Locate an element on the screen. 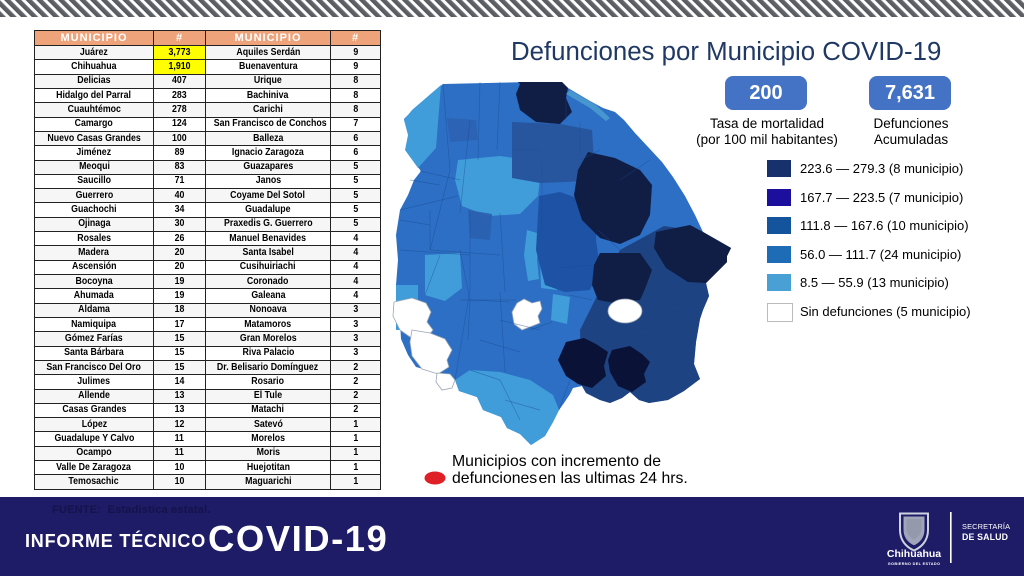 This screenshot has height=576, width=1024. svg-text: DE SALUD is located at coordinates (985, 537).